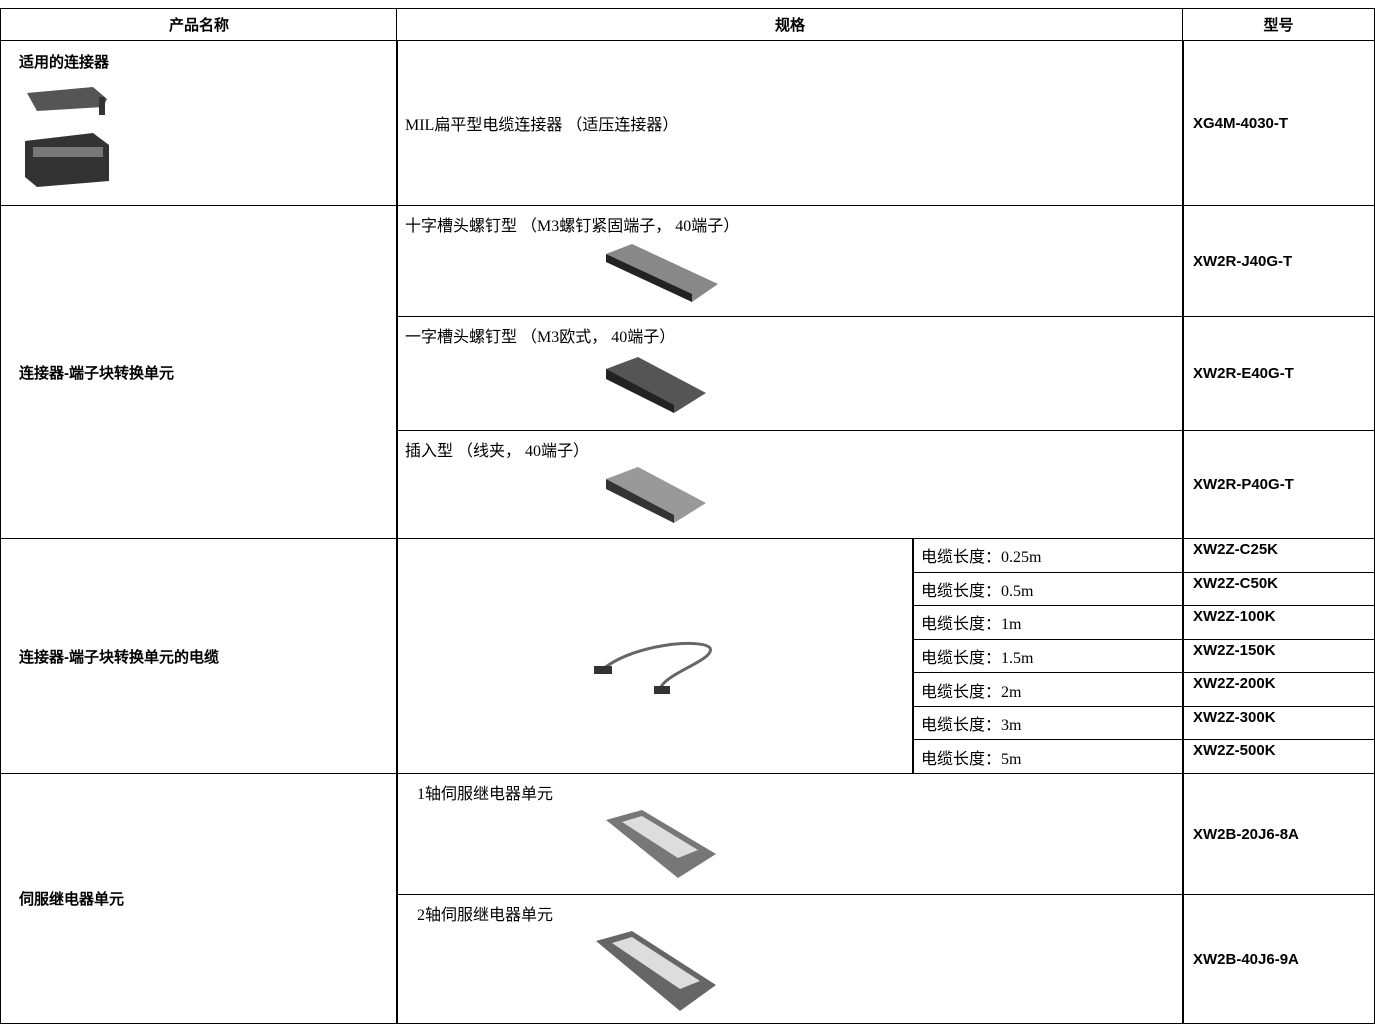 The width and height of the screenshot is (1375, 1024). I want to click on spec-cell: 电缆长度：5m, so click(1048, 756).